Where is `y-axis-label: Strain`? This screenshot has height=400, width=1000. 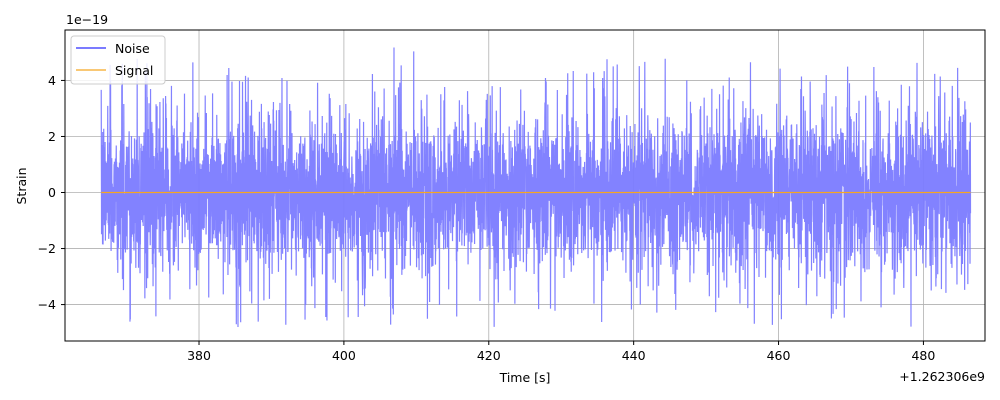
y-axis-label: Strain is located at coordinates (21, 185).